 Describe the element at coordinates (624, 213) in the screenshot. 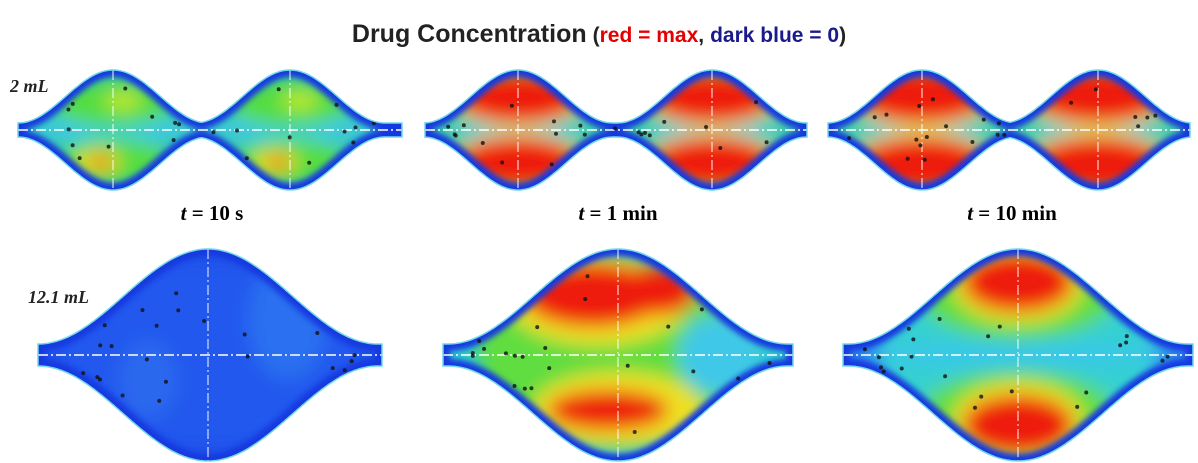

I see `time-value: = 1 min` at that location.